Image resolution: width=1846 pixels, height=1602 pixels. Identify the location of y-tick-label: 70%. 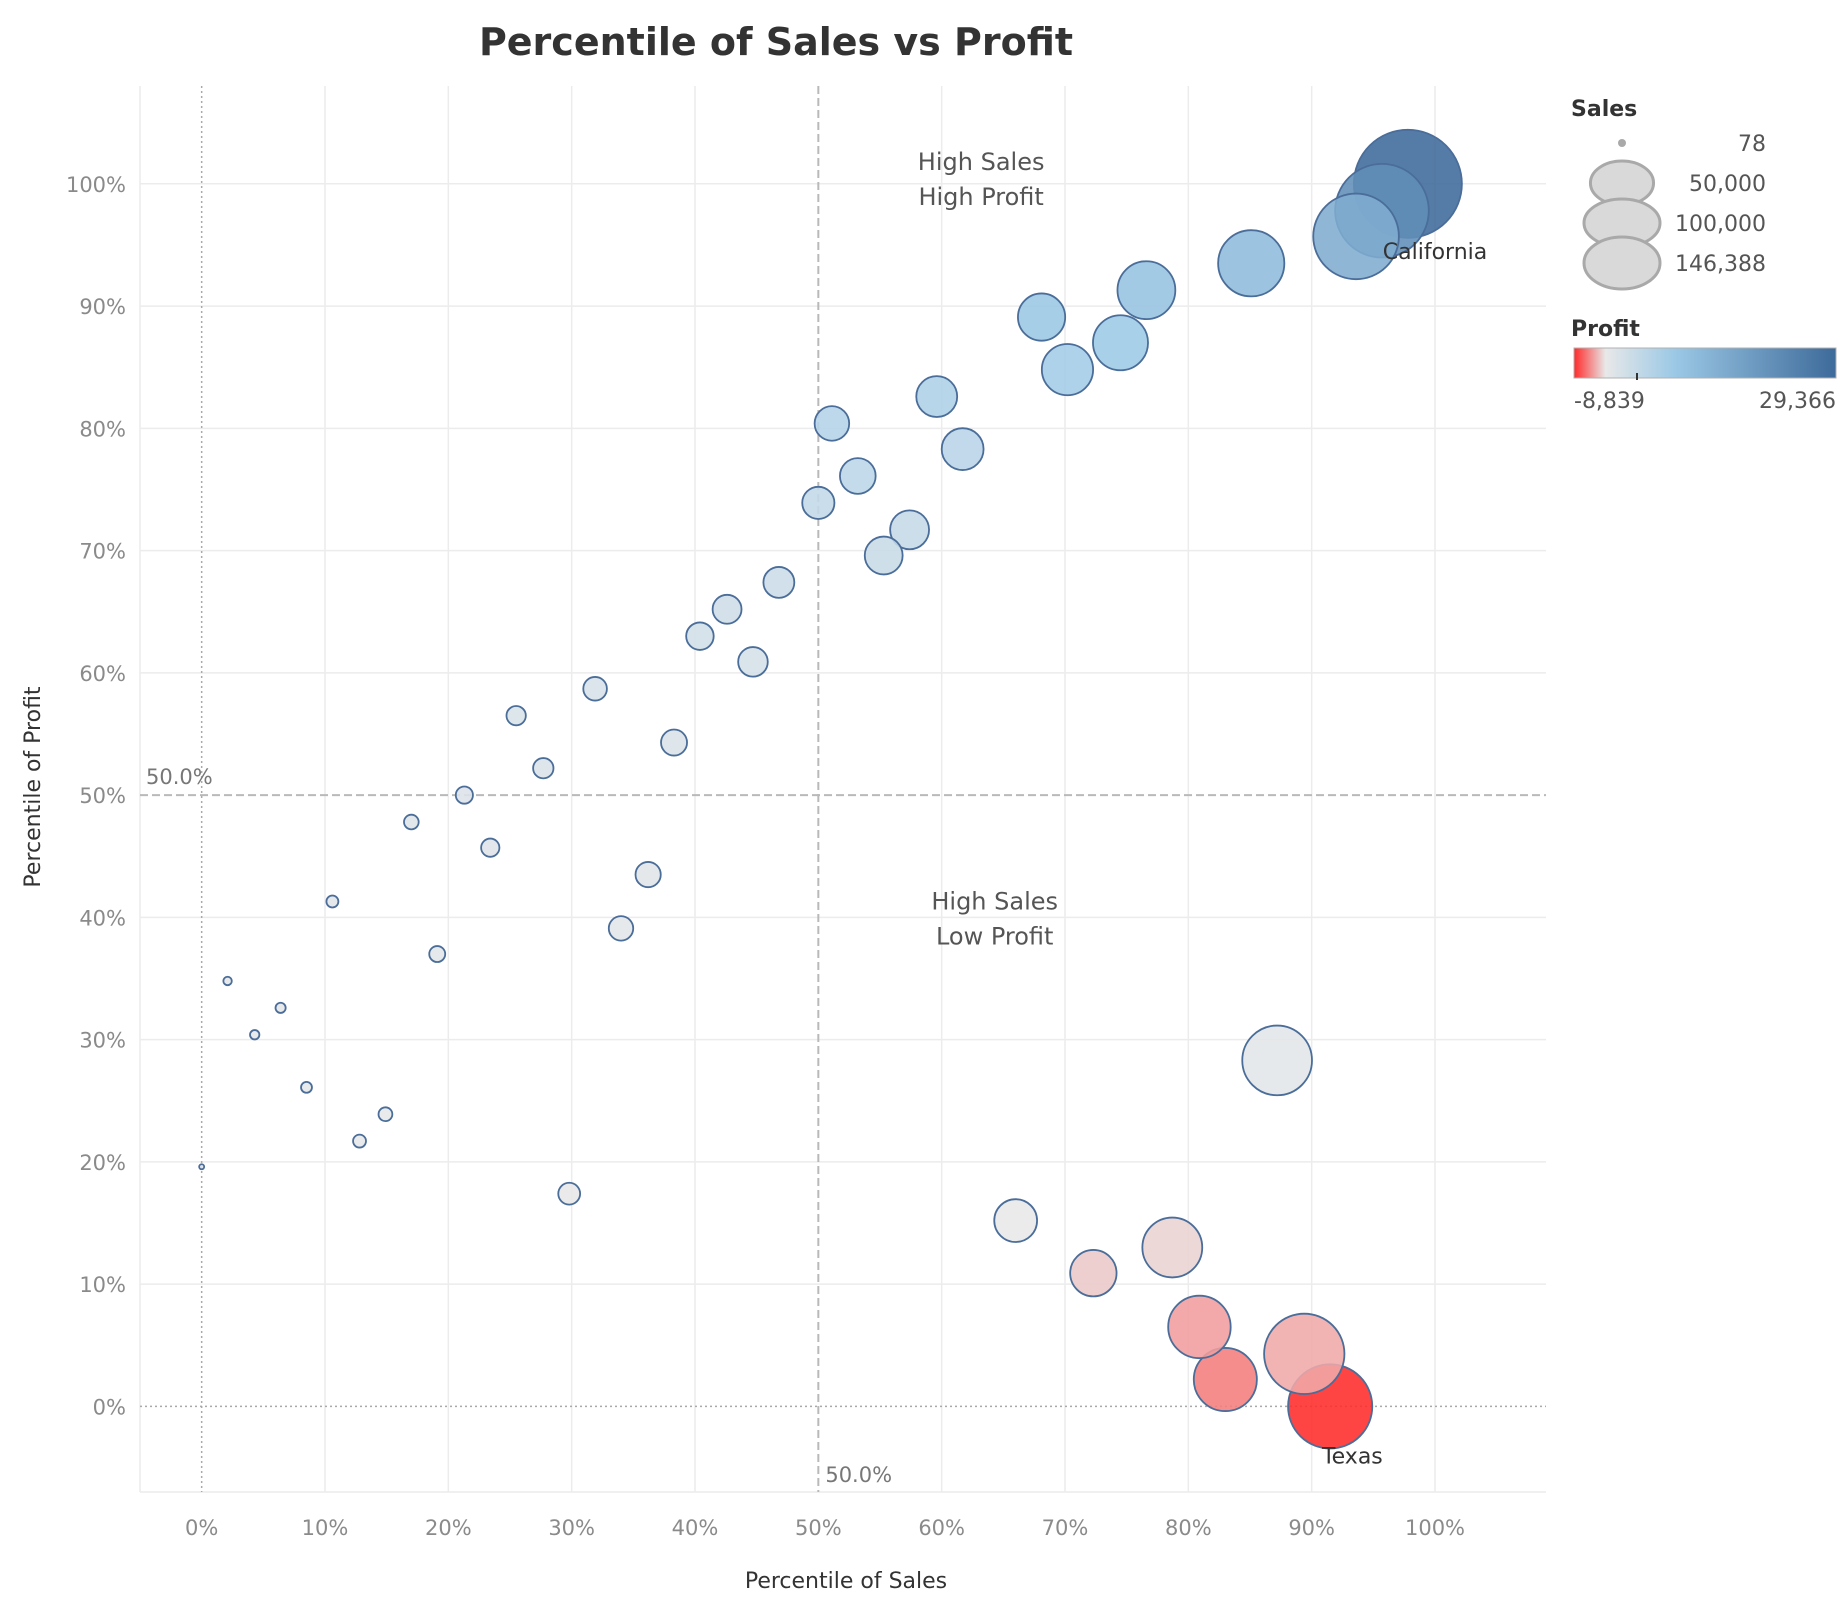
(102, 552).